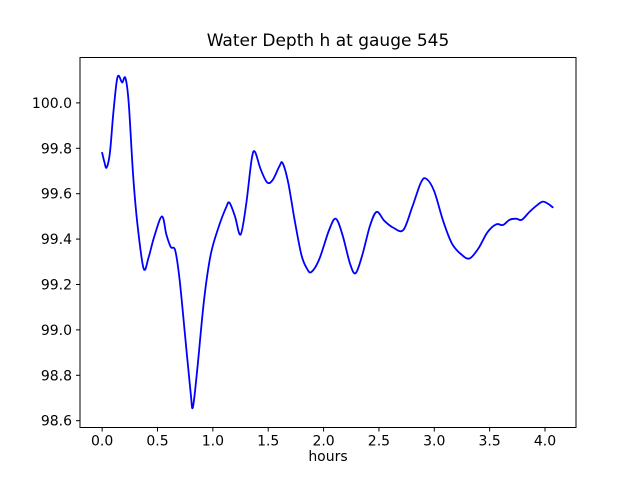 The image size is (640, 480). I want to click on x-tick-label: 1.5, so click(268, 442).